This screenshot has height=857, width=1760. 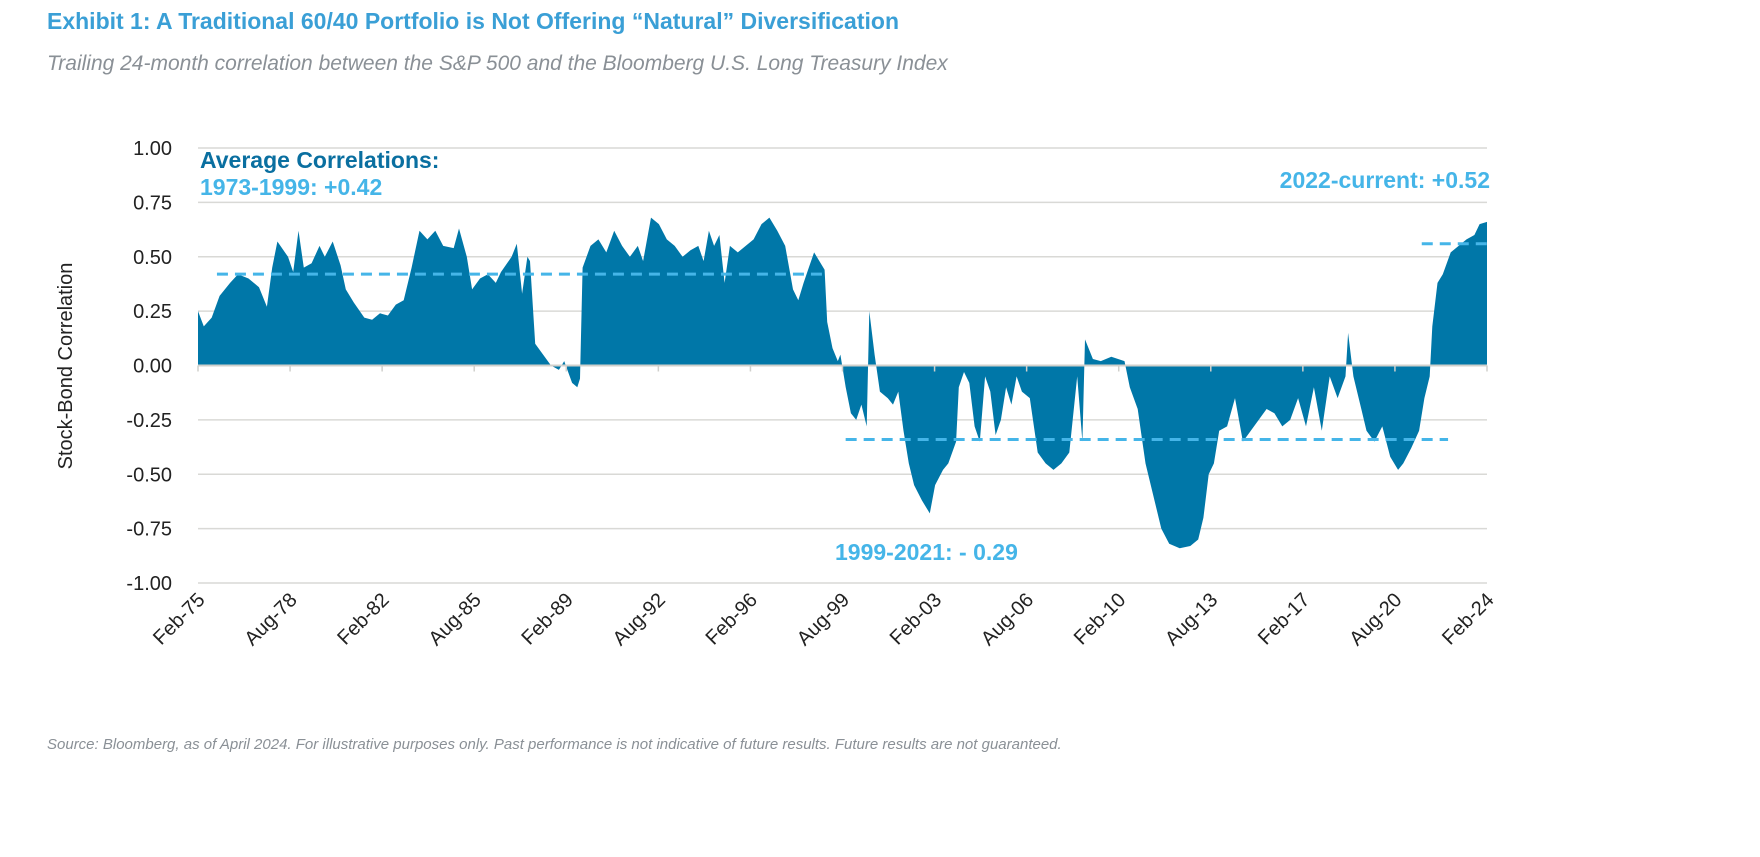 What do you see at coordinates (1100, 619) in the screenshot?
I see `x-tick-label: Feb-10` at bounding box center [1100, 619].